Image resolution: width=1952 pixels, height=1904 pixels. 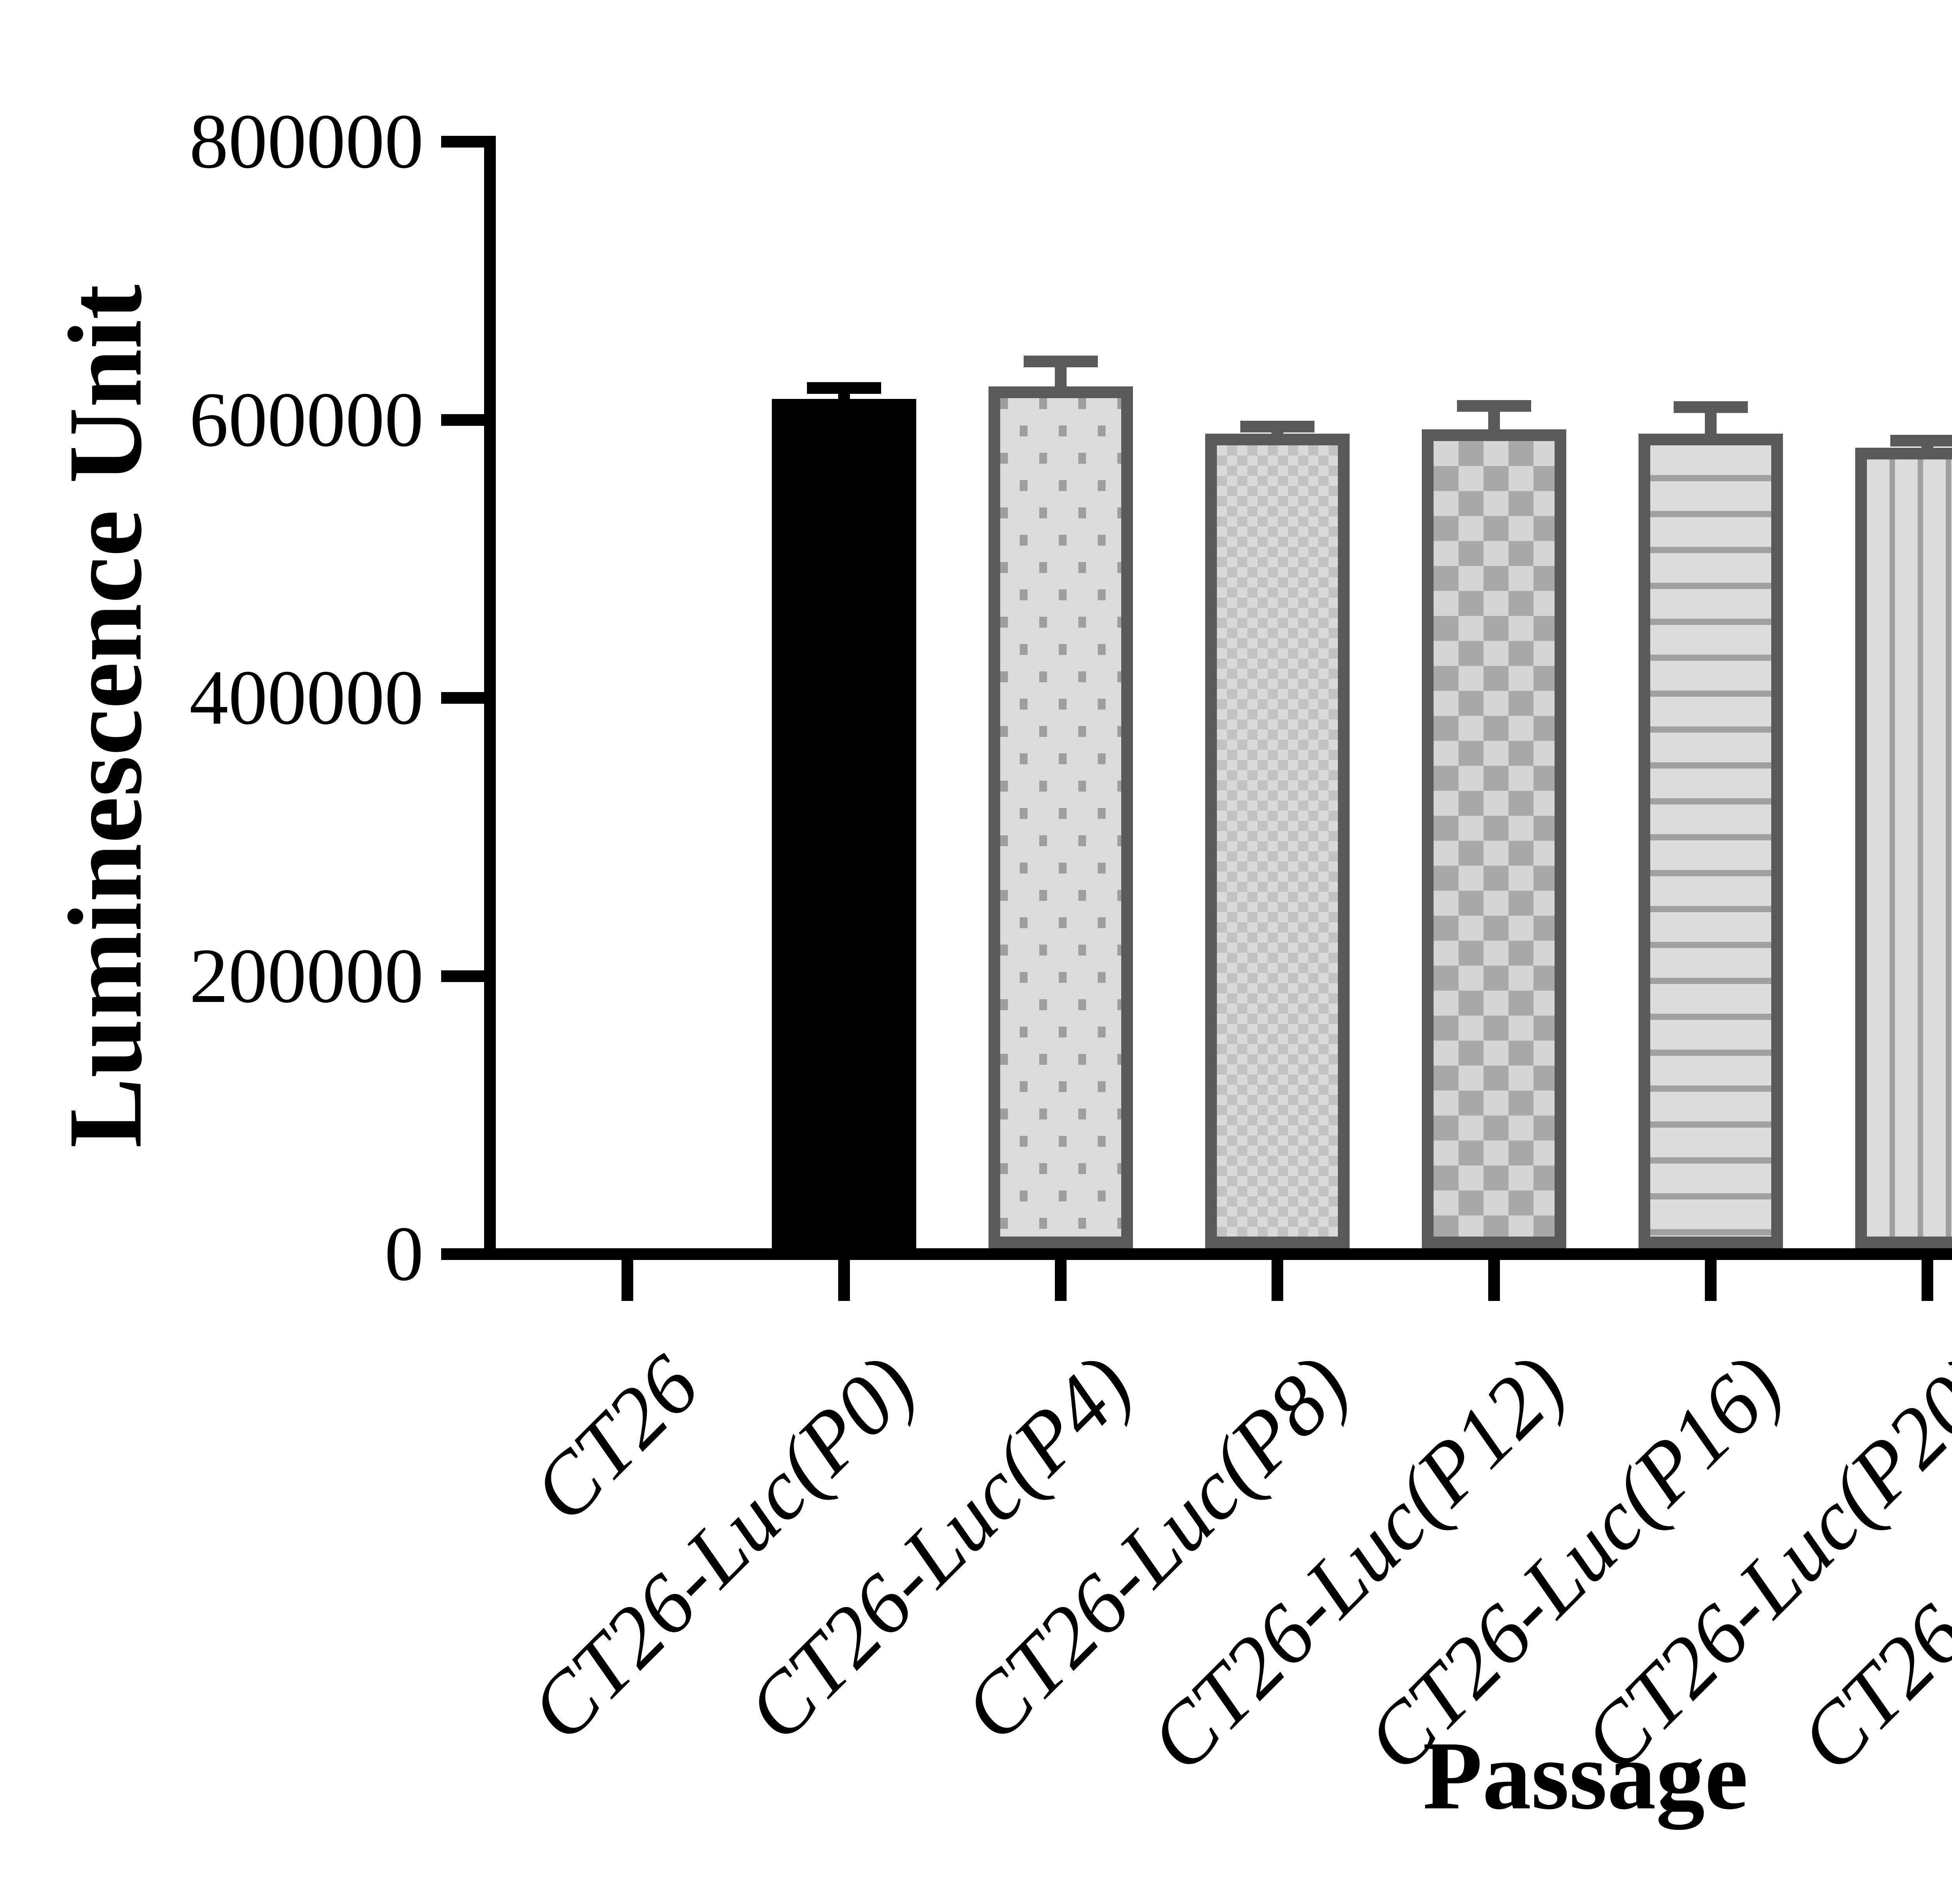 What do you see at coordinates (1903, 847) in the screenshot?
I see `bar-ct26-luc-p20` at bounding box center [1903, 847].